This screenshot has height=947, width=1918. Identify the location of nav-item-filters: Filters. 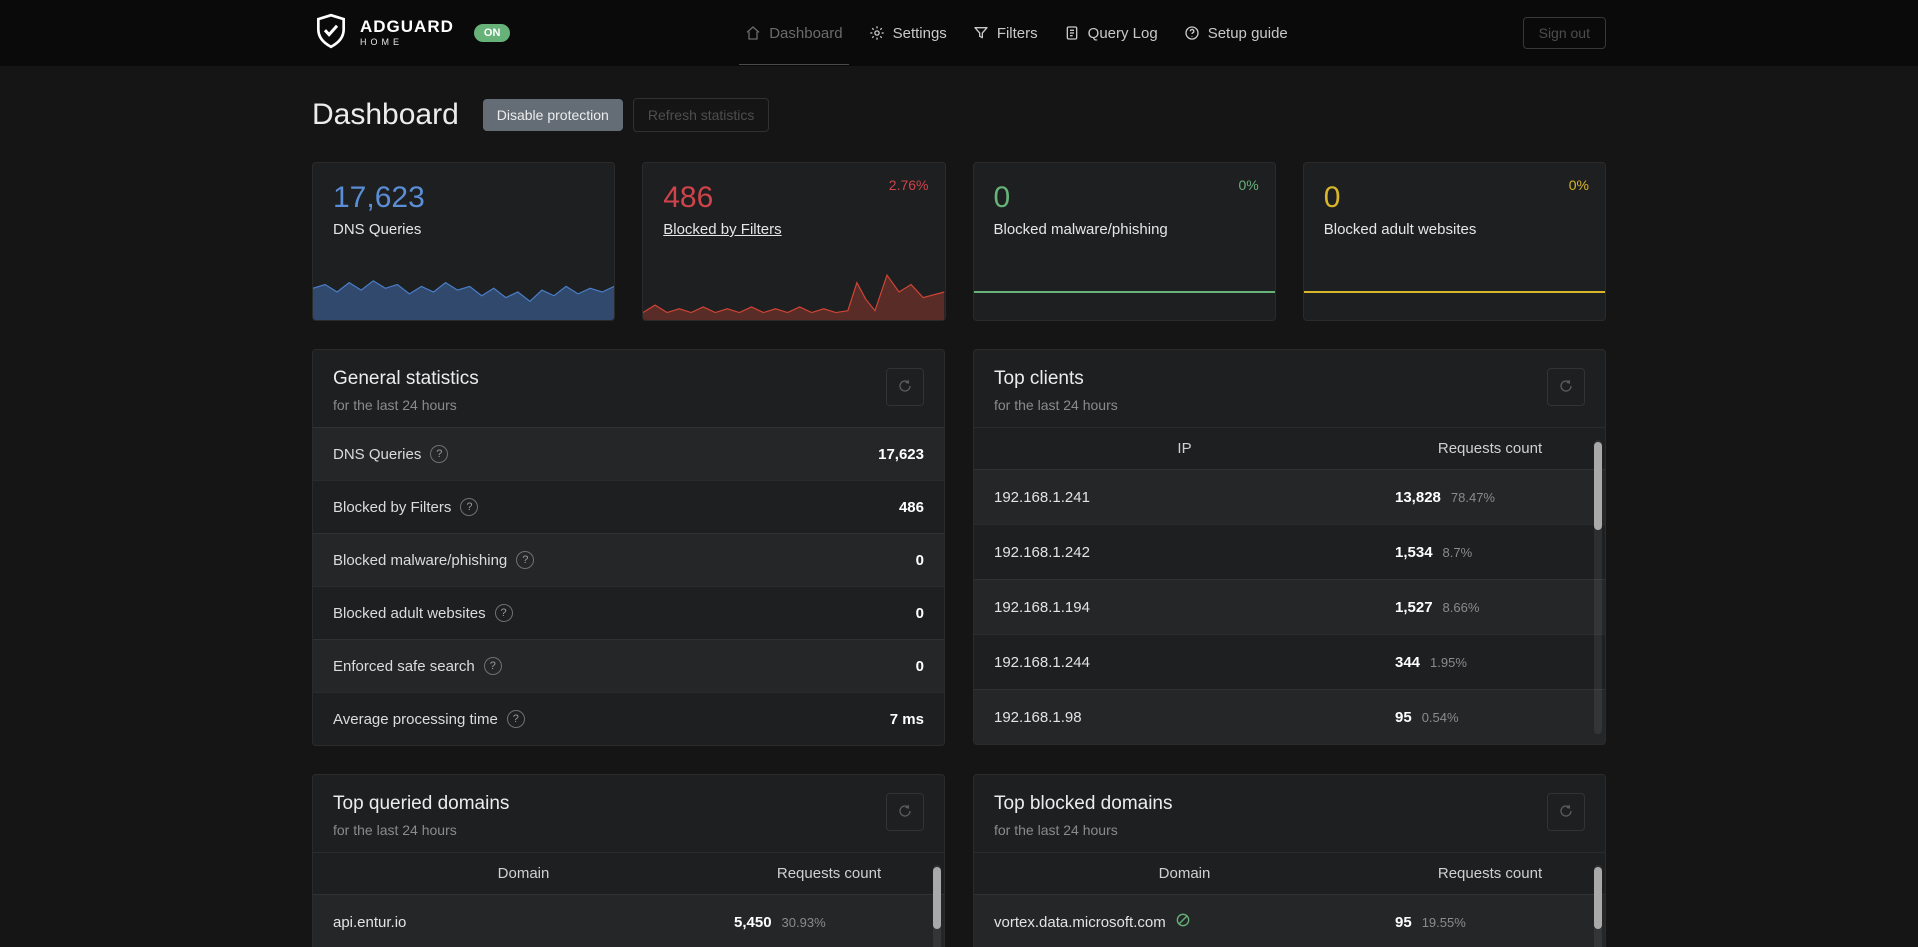
(1005, 33).